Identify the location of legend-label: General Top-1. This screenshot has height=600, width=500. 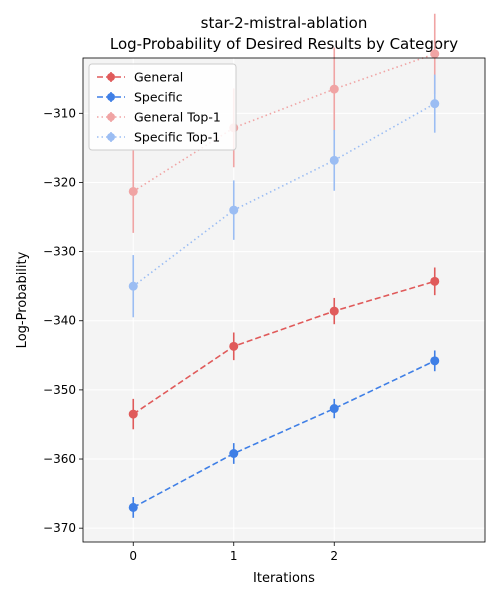
(177, 117).